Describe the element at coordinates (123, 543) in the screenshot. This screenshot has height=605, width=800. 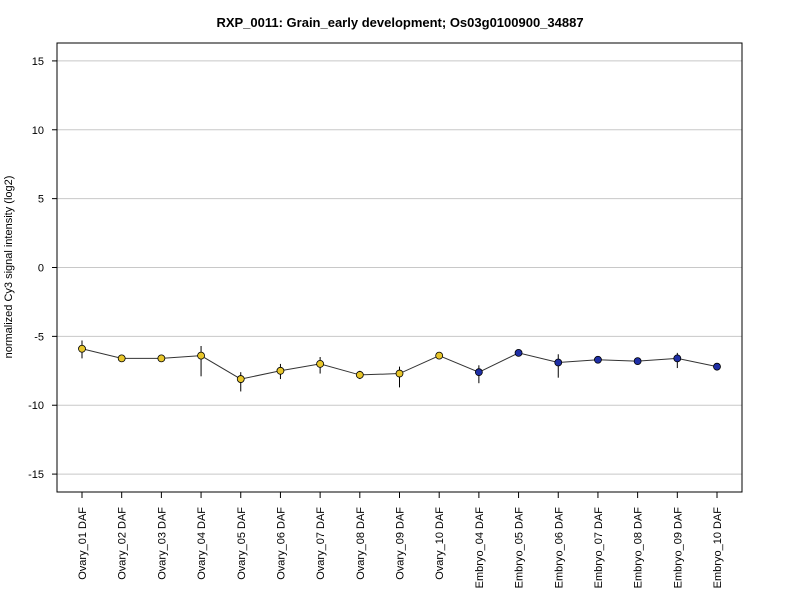
I see `x-tick-label: Ovary_02 DAF` at that location.